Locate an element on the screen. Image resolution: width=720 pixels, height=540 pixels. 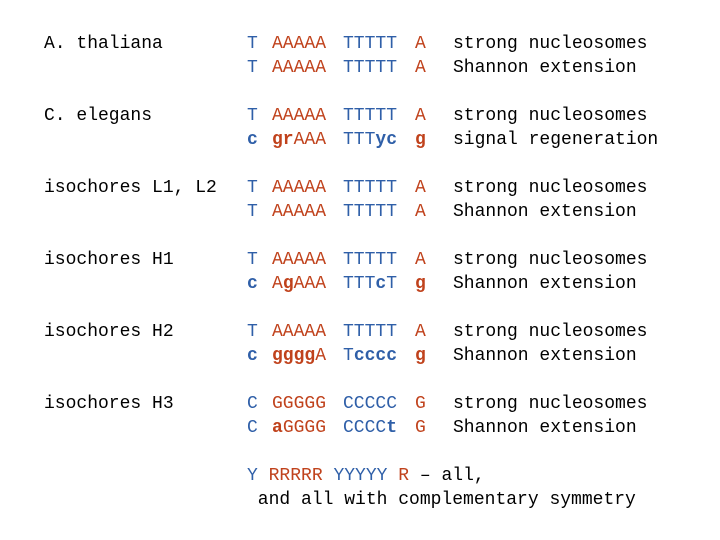
variant-purine-run-segment: a is located at coordinates (277, 428).